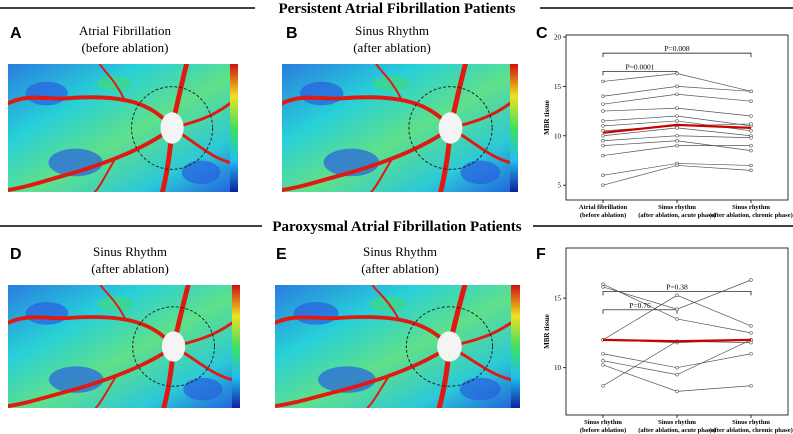 The width and height of the screenshot is (793, 434). What do you see at coordinates (558, 37) in the screenshot?
I see `y-tick-label: 20` at bounding box center [558, 37].